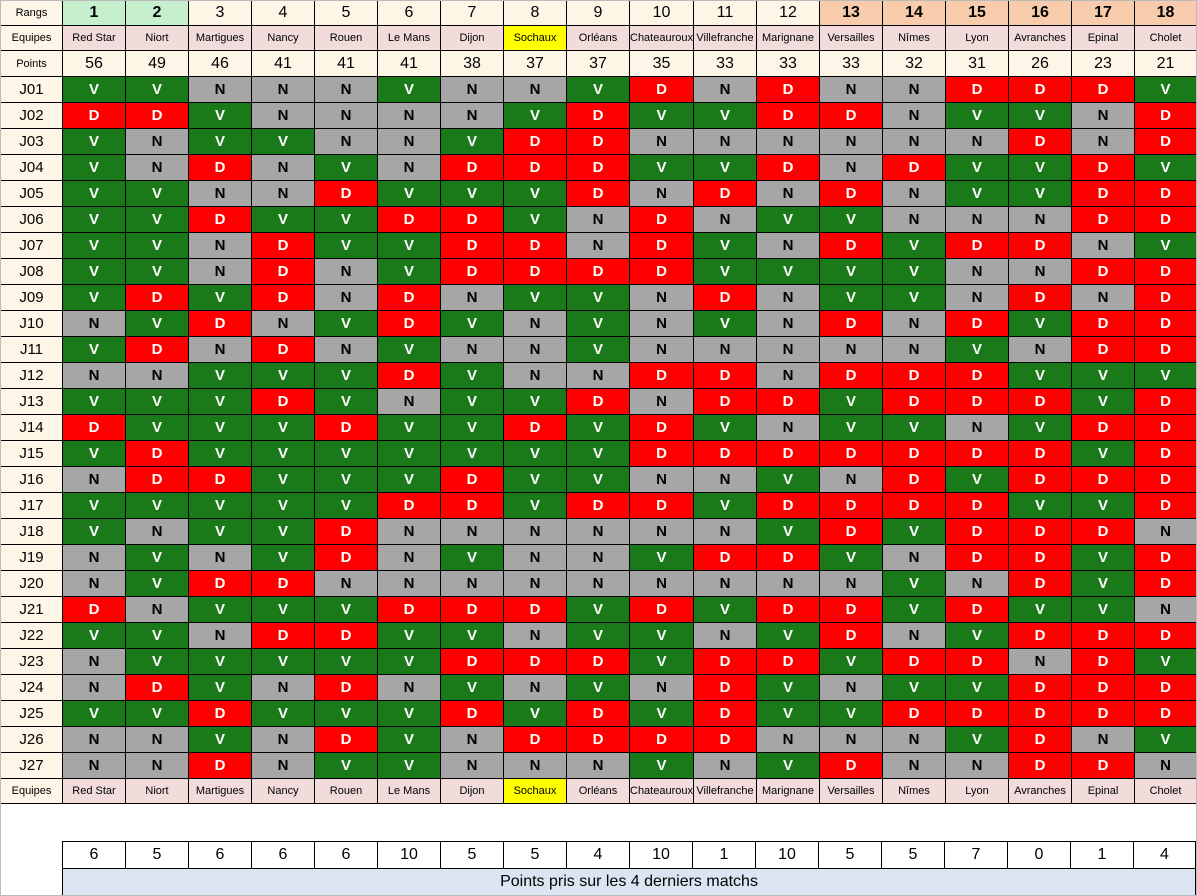 The image size is (1197, 896). Describe the element at coordinates (157, 791) in the screenshot. I see `team-cell: Niort` at that location.